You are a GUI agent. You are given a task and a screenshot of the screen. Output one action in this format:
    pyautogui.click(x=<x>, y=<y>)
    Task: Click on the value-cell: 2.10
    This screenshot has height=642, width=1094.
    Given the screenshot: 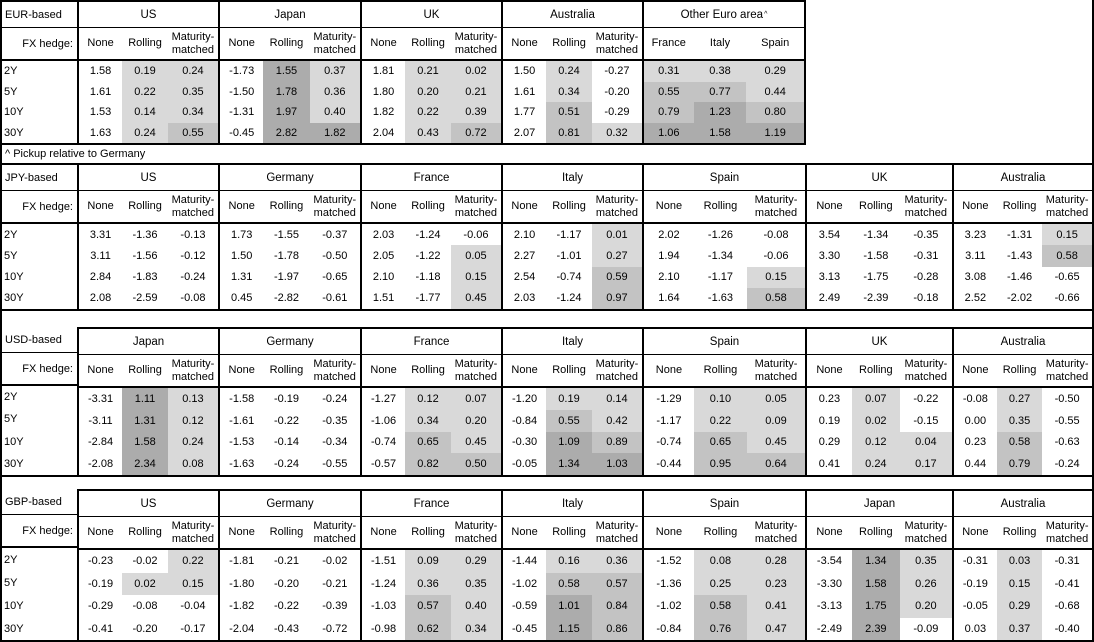 What is the action you would take?
    pyautogui.click(x=669, y=277)
    